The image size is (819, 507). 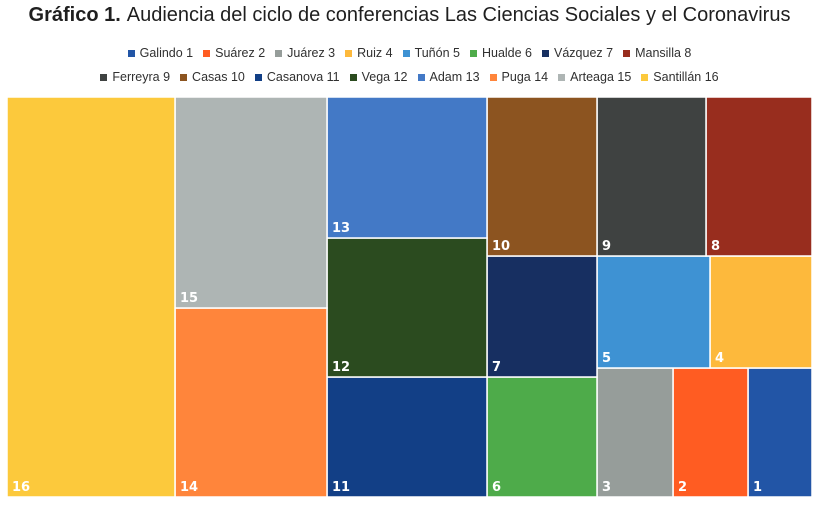 What do you see at coordinates (384, 77) in the screenshot?
I see `legend-label-12: Vega 12` at bounding box center [384, 77].